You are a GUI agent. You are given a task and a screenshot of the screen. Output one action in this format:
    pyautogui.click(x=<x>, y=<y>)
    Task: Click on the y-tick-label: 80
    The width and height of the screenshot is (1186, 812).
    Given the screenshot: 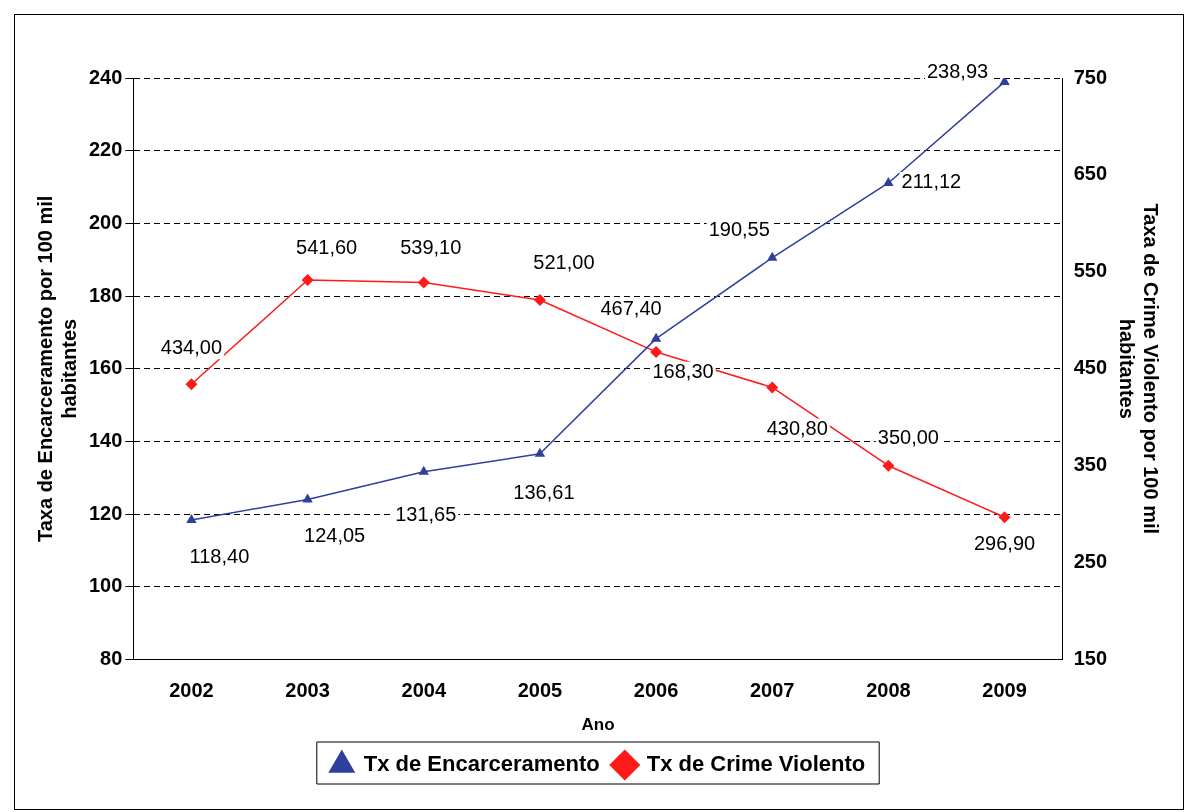 What is the action you would take?
    pyautogui.click(x=111, y=658)
    